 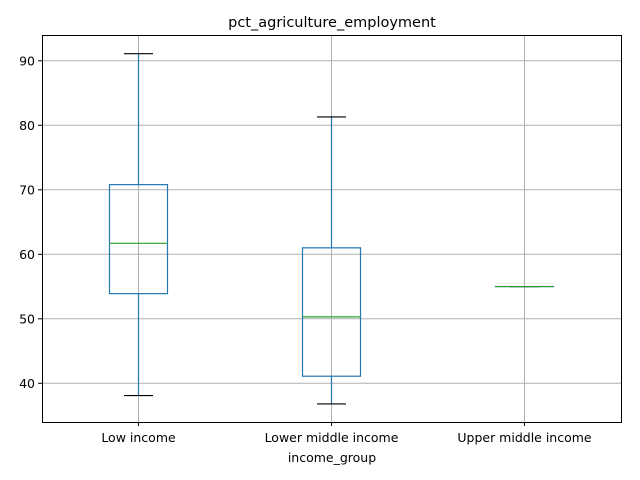 I want to click on y-tick-label: 70, so click(x=27, y=189).